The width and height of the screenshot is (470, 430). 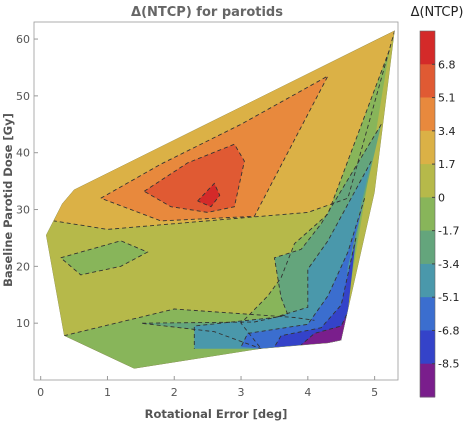 What do you see at coordinates (23, 266) in the screenshot?
I see `y-tick-label-1: 20` at bounding box center [23, 266].